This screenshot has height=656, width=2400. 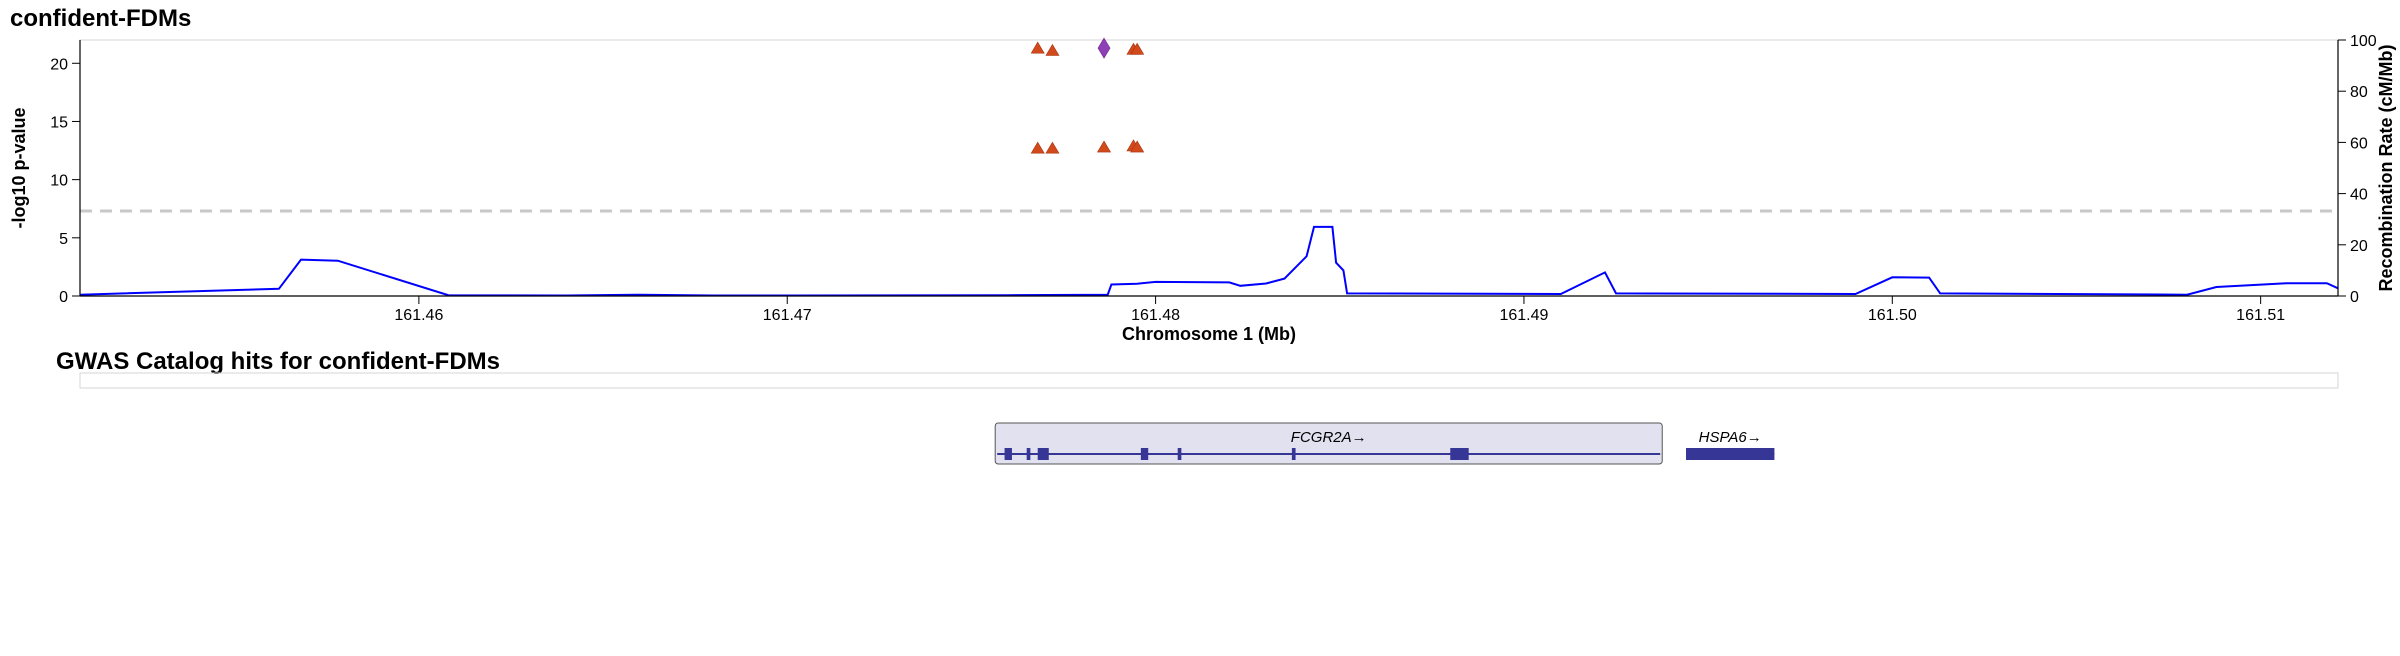 What do you see at coordinates (1384, 443) in the screenshot?
I see `genes-track: FCGR2A→ HSPA6→` at bounding box center [1384, 443].